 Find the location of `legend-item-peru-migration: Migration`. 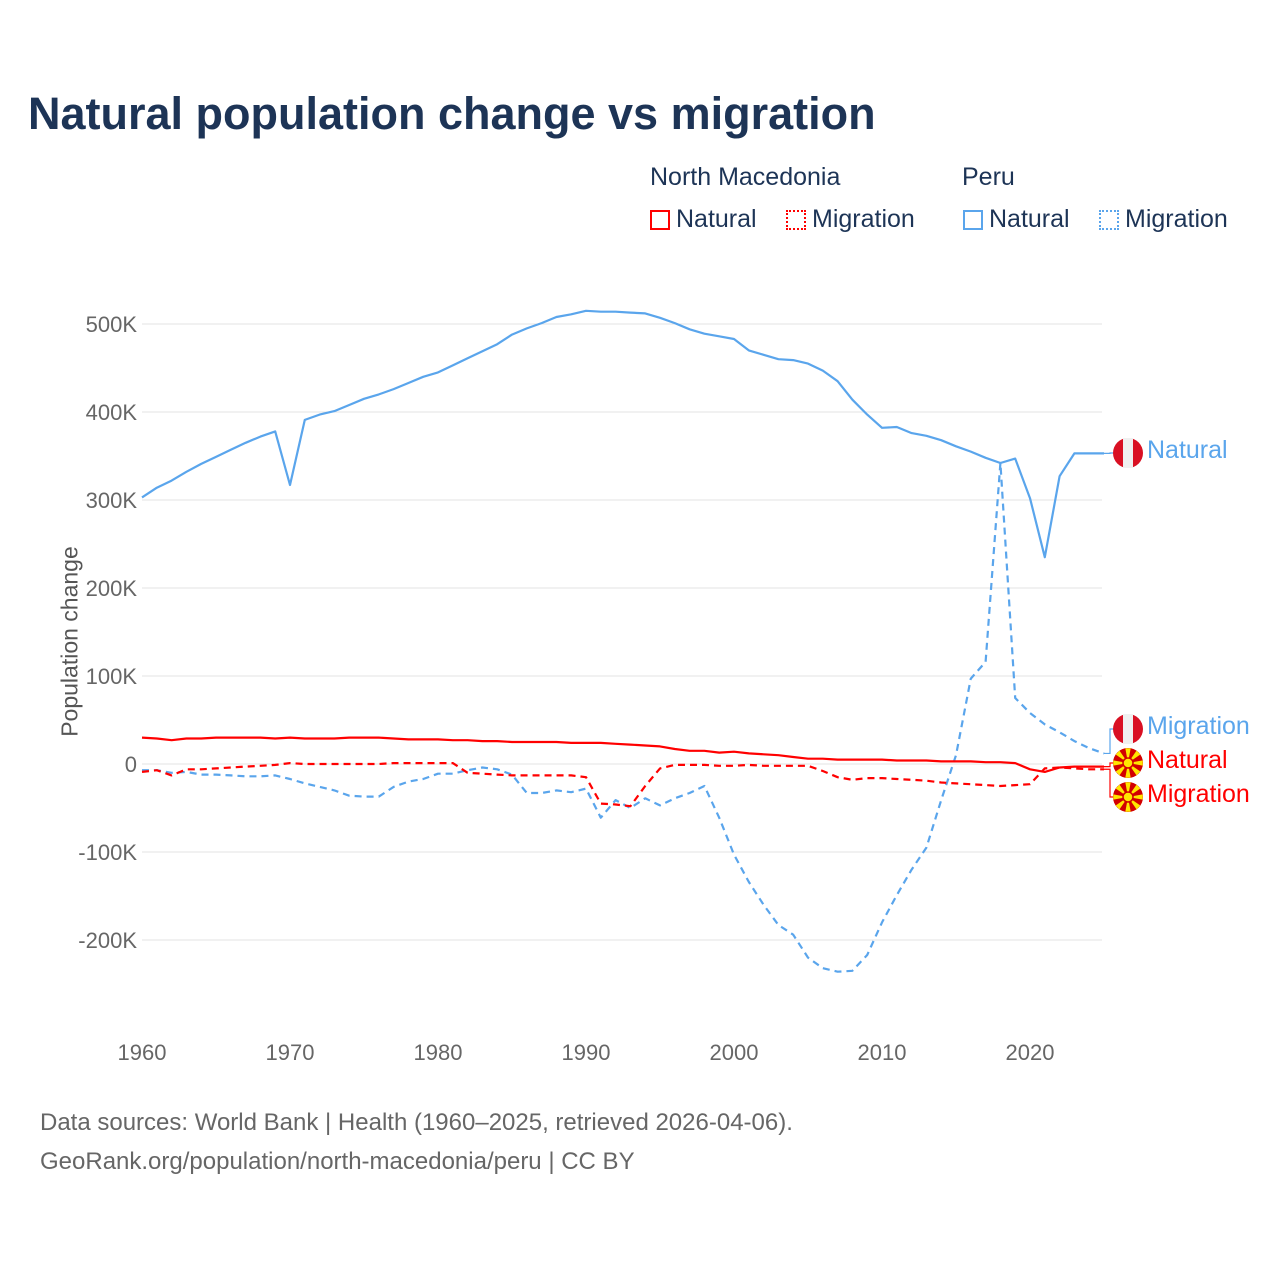

legend-item-peru-migration: Migration is located at coordinates (1163, 219).